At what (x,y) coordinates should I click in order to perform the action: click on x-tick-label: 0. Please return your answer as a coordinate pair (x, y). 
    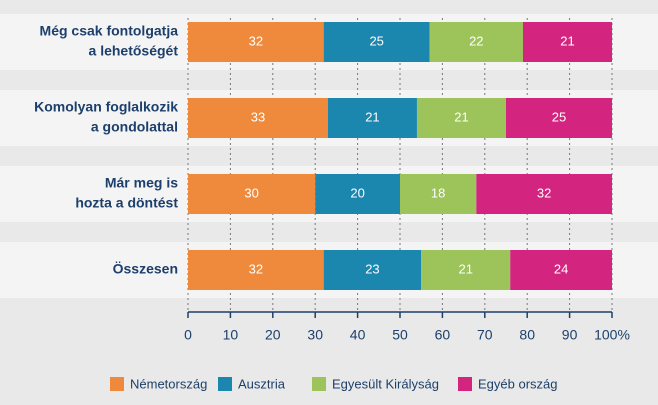
    Looking at the image, I should click on (188, 335).